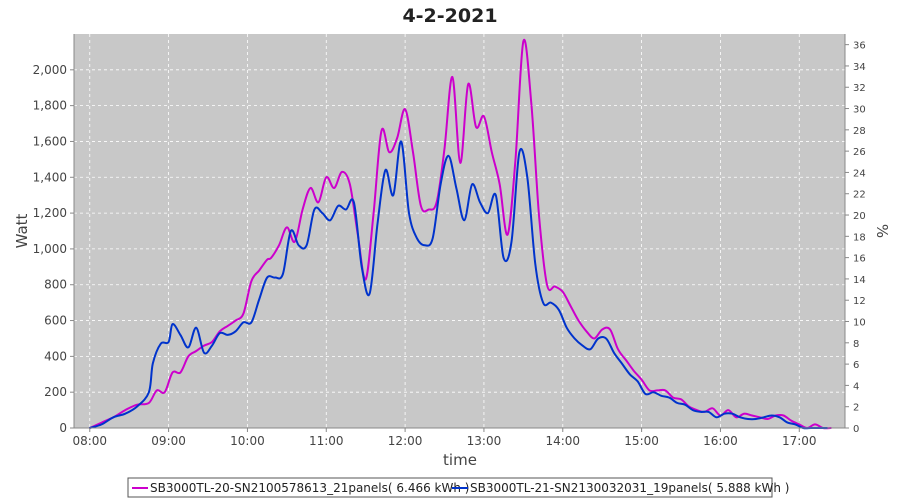  I want to click on y2-tick-label: 16, so click(859, 259).